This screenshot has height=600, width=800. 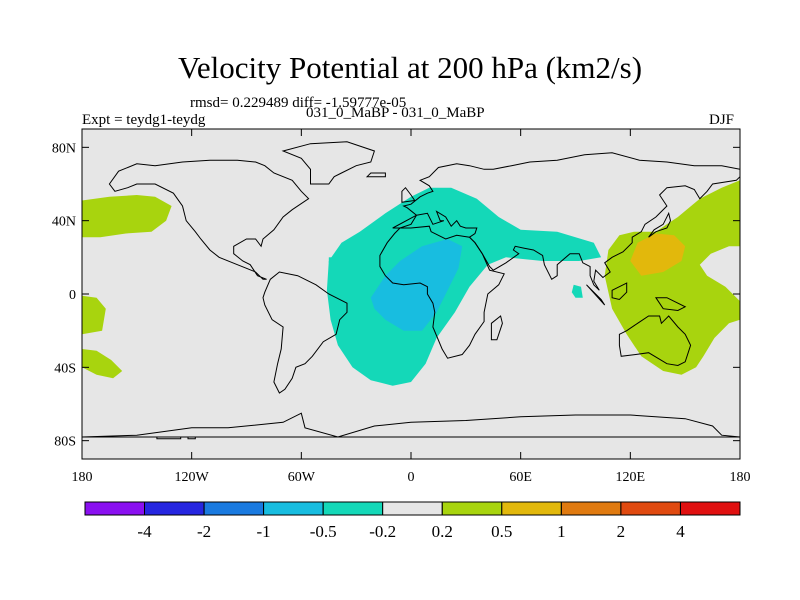 I want to click on colorbar-label: -1, so click(x=264, y=531).